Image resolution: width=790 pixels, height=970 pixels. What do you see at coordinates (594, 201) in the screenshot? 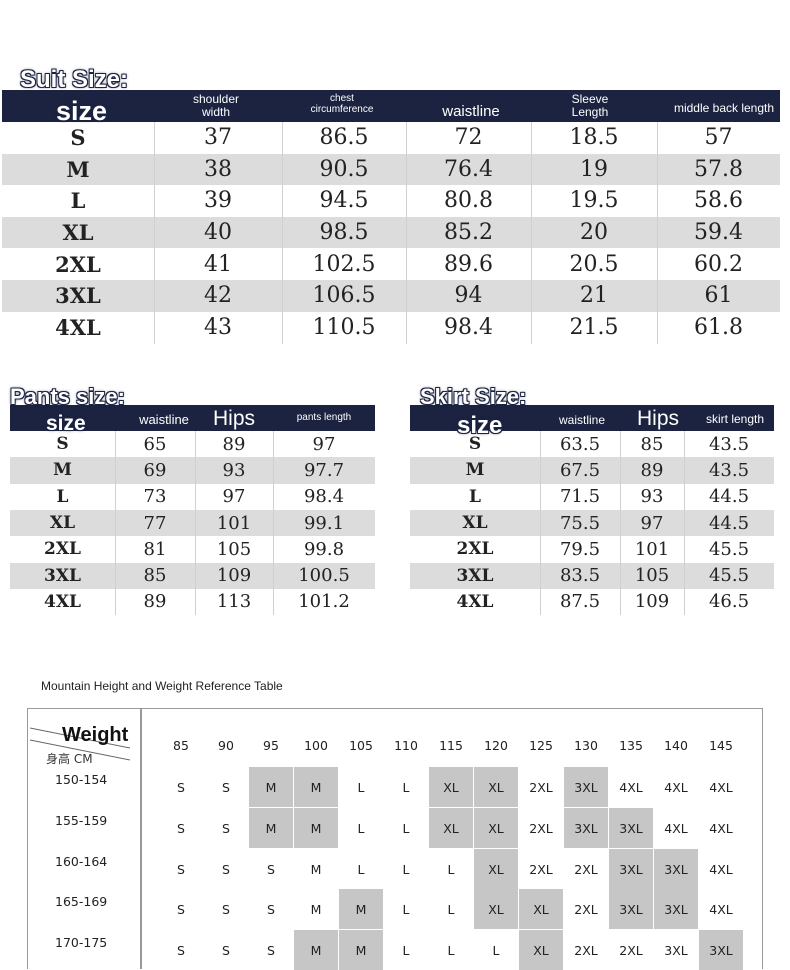
I see `suit-value-cell: 19.5` at bounding box center [594, 201].